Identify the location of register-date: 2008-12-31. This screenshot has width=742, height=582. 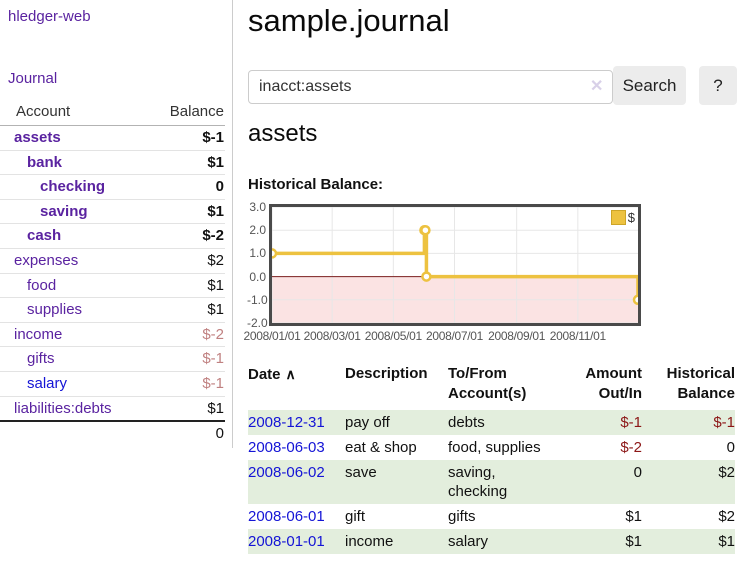
(296, 422).